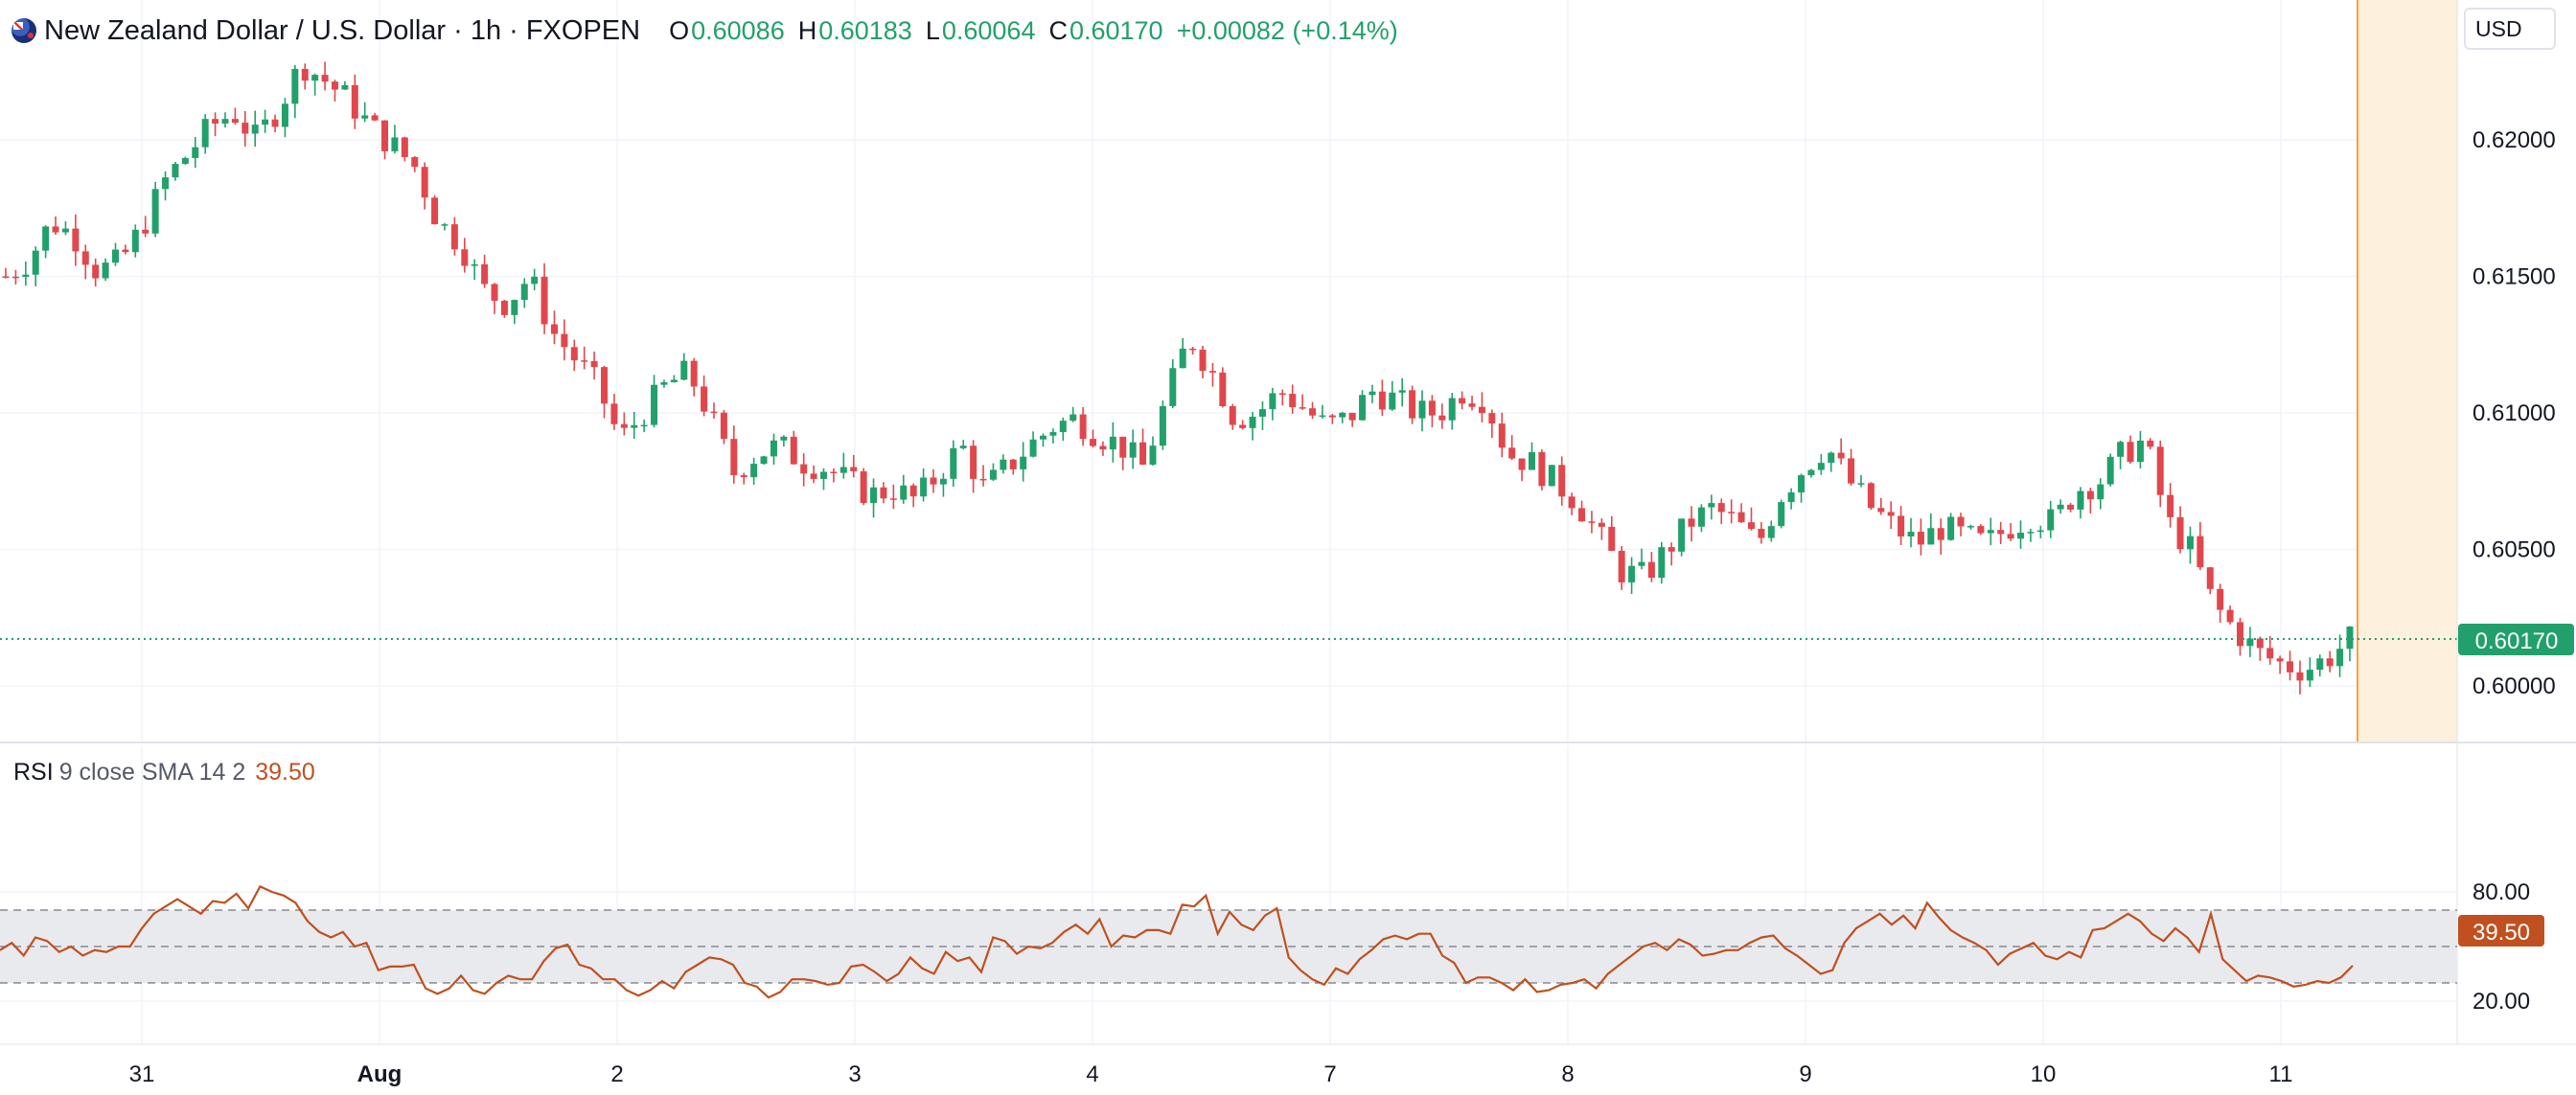  I want to click on rsi-name: RSI, so click(34, 773).